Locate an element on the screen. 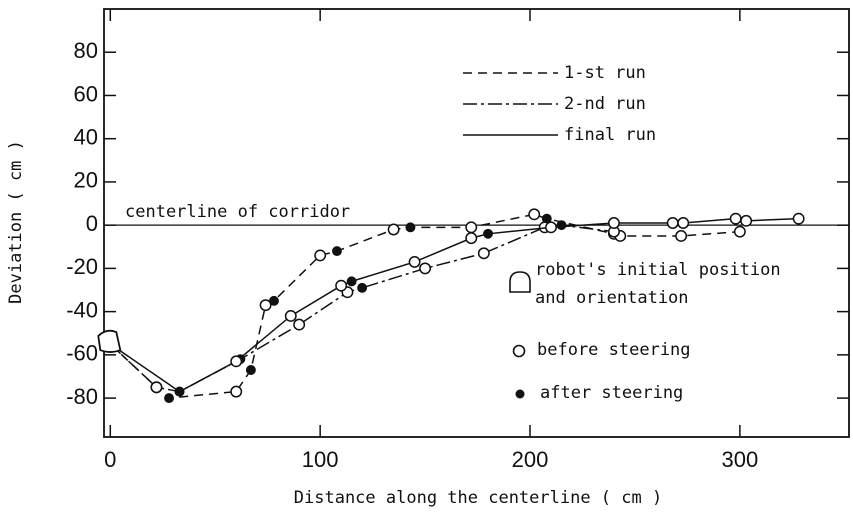 The width and height of the screenshot is (853, 516). legend-label: 2-nd run is located at coordinates (605, 104).